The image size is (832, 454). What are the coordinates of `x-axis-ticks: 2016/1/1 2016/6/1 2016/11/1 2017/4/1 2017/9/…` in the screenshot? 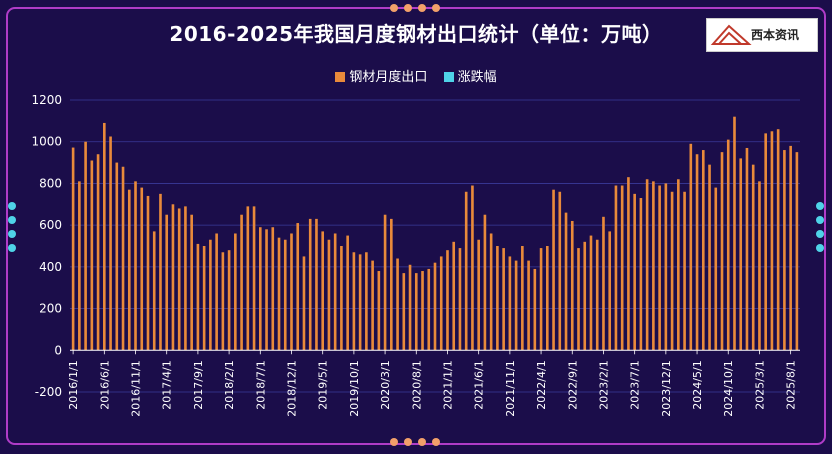 It's located at (432, 383).